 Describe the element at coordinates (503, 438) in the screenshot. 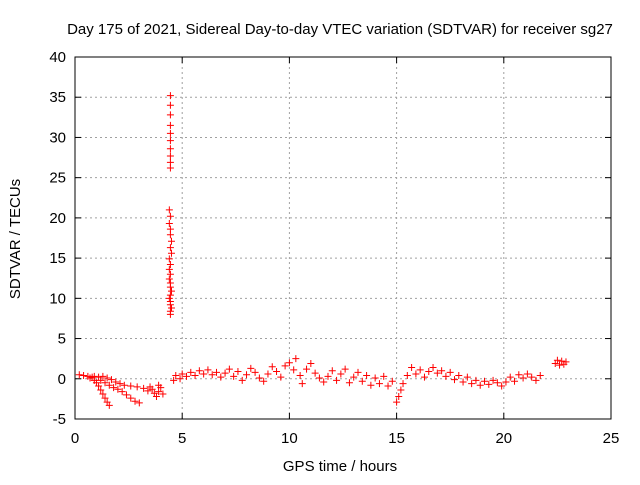

I see `x-tick-label: 20` at that location.